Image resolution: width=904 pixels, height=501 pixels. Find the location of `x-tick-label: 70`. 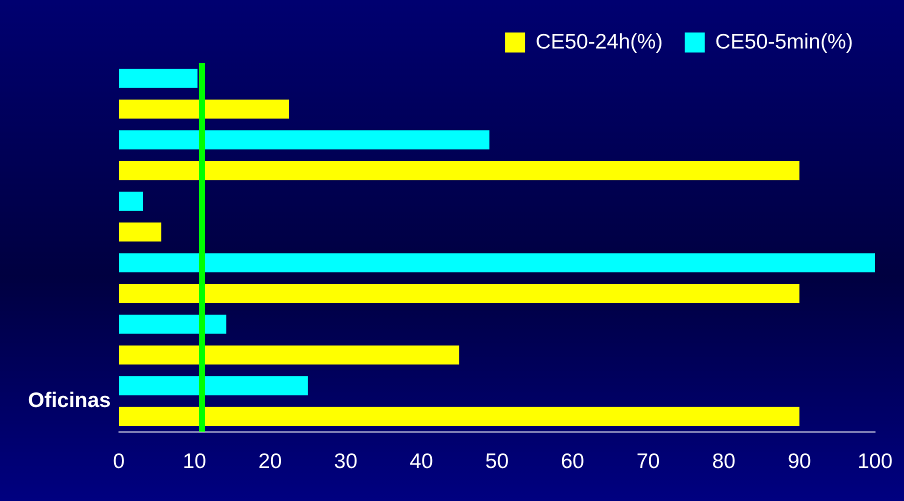

x-tick-label: 70 is located at coordinates (648, 462).